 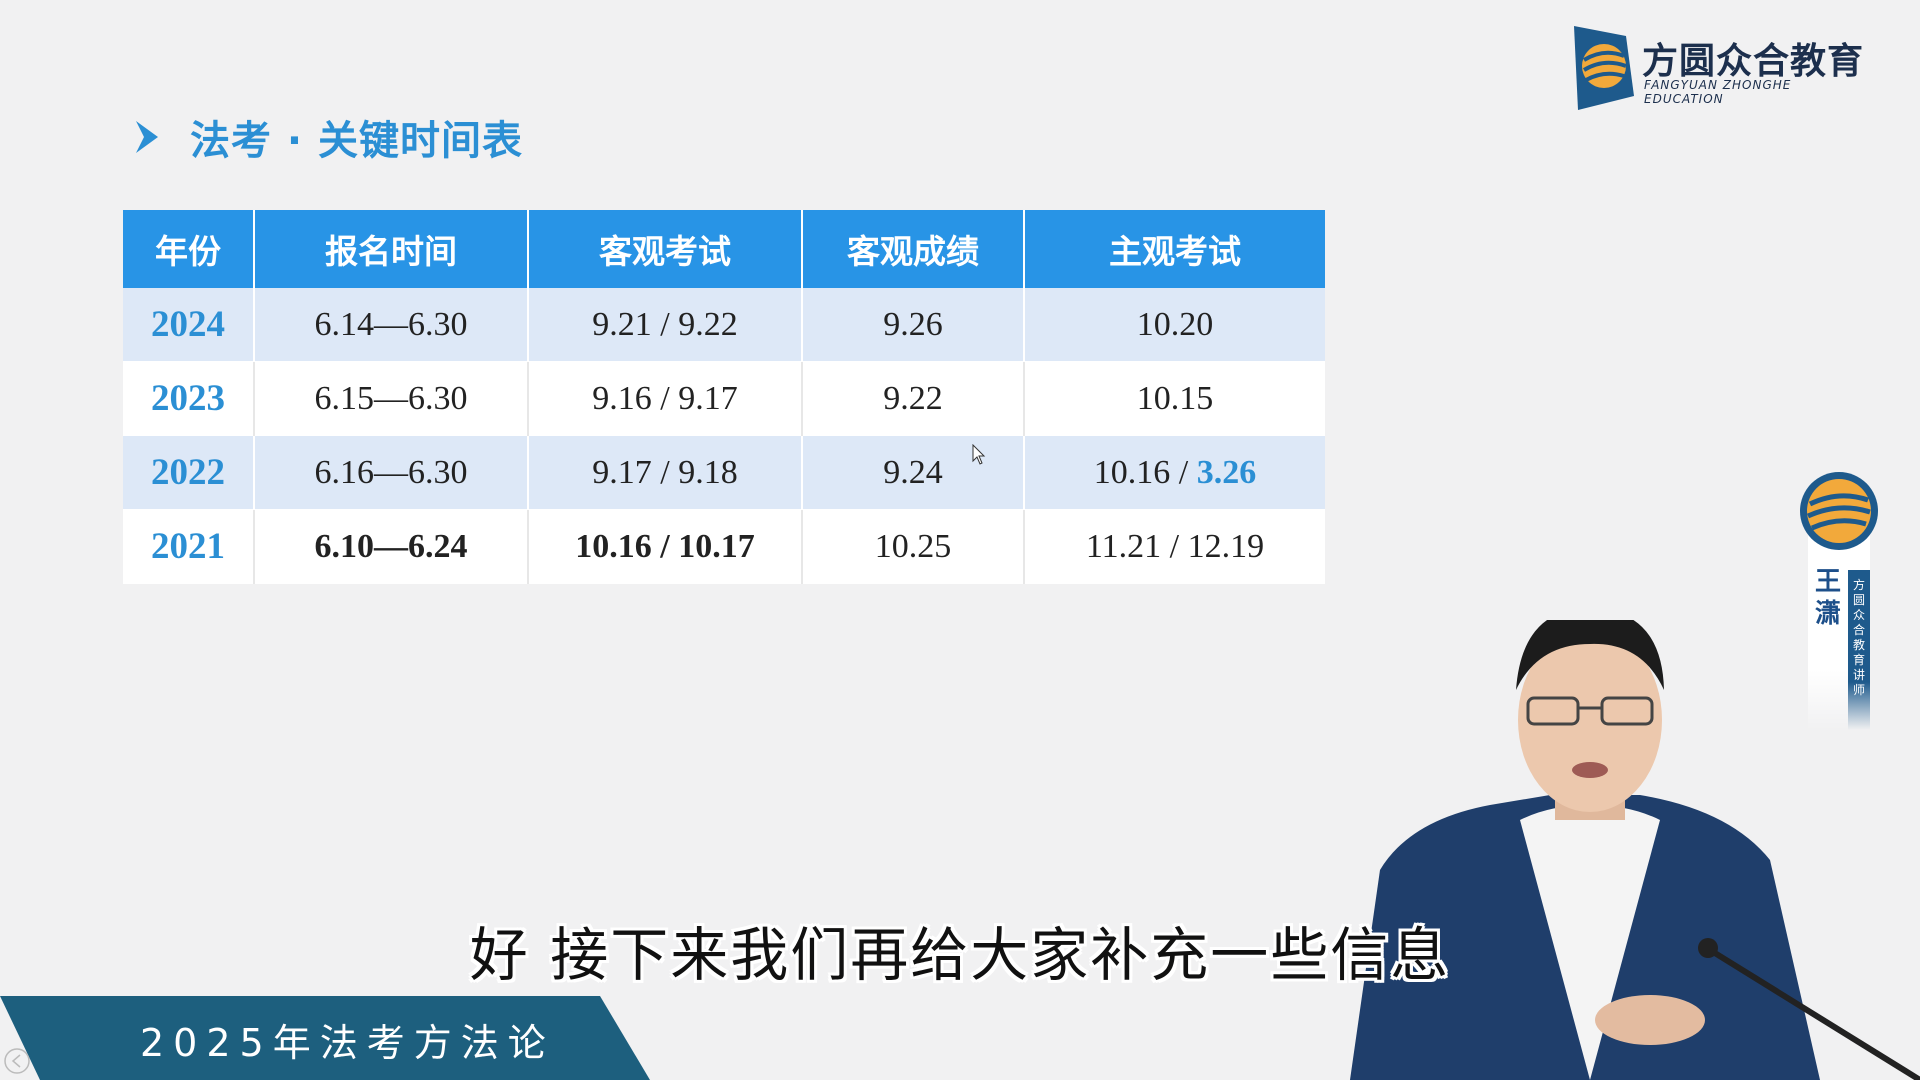 What do you see at coordinates (189, 325) in the screenshot?
I see `cell-year: 2024` at bounding box center [189, 325].